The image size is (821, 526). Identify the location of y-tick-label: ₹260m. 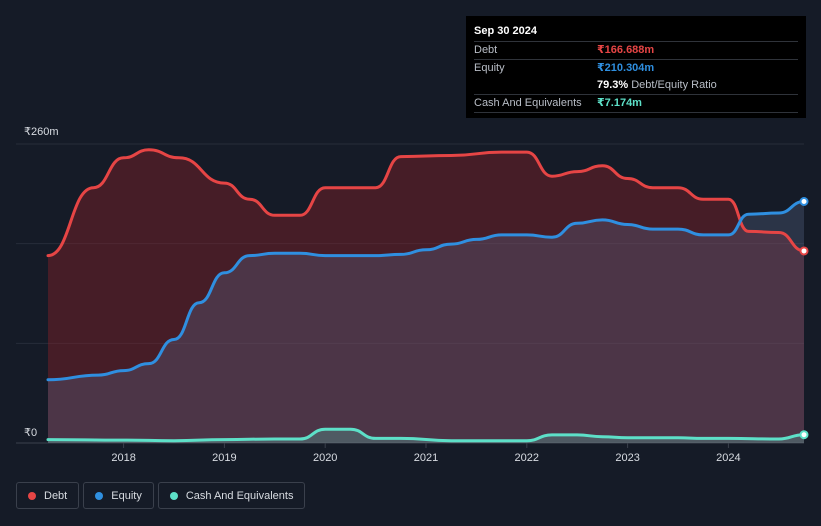
(41, 132).